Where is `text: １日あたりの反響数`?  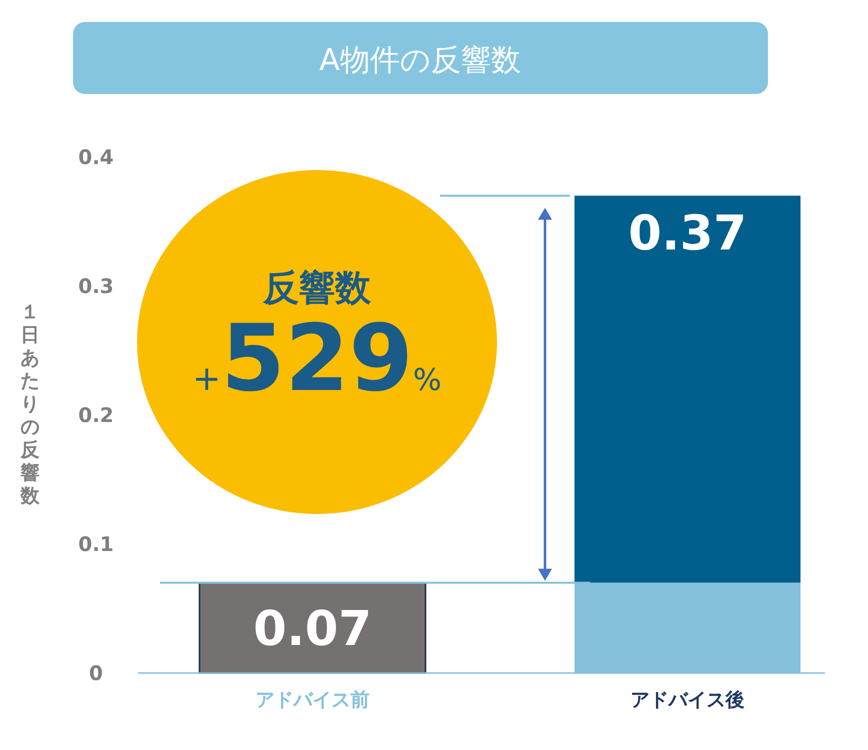
text: １日あたりの反響数 is located at coordinates (30, 404).